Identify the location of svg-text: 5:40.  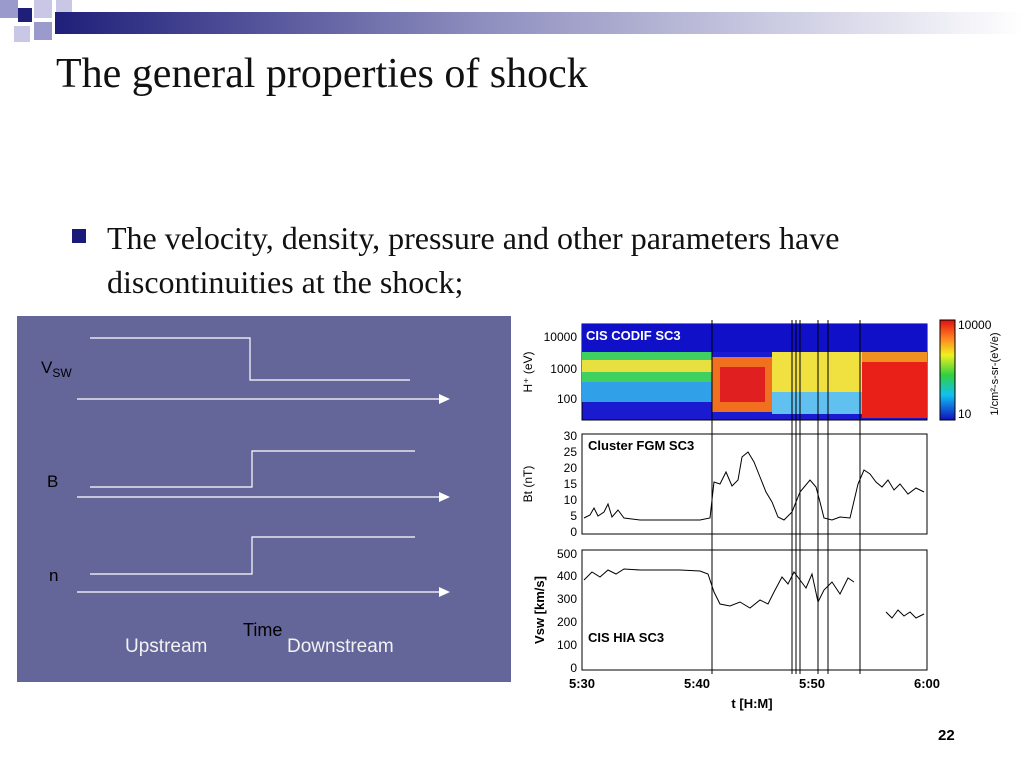
(697, 683).